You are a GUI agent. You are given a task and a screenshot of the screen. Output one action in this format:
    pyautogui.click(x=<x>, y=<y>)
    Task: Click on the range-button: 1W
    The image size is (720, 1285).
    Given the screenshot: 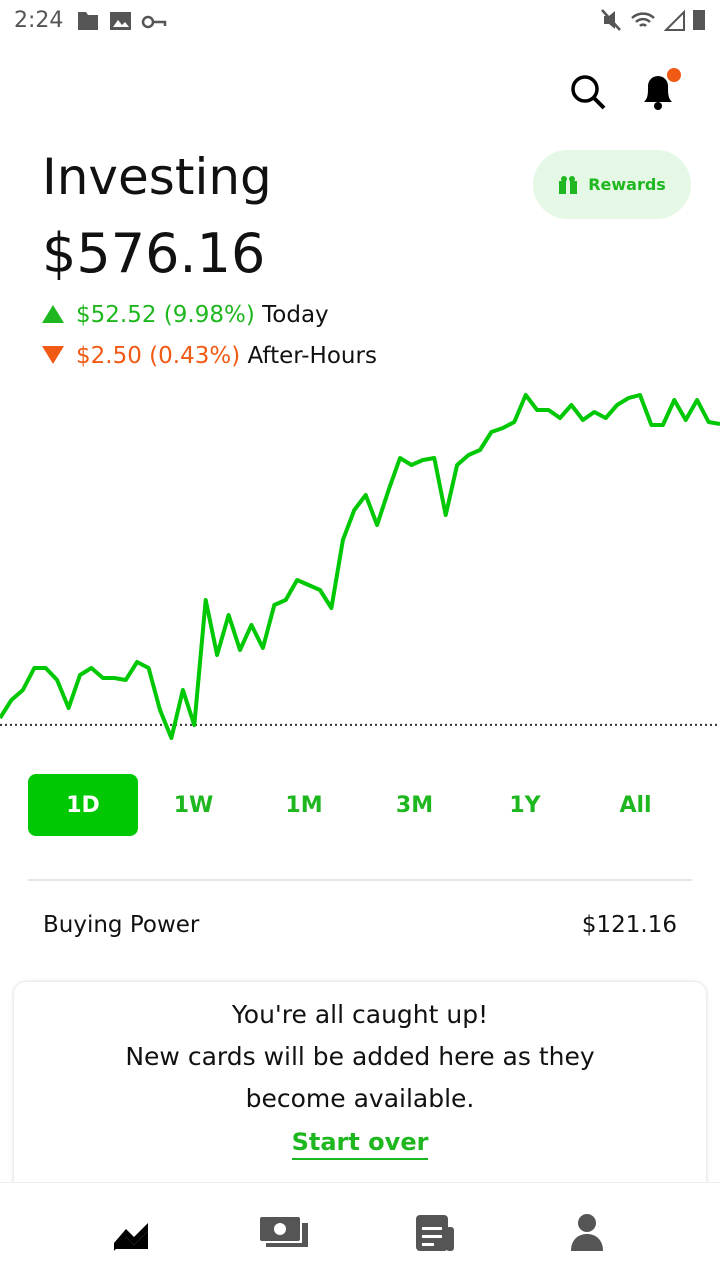 What is the action you would take?
    pyautogui.click(x=193, y=805)
    